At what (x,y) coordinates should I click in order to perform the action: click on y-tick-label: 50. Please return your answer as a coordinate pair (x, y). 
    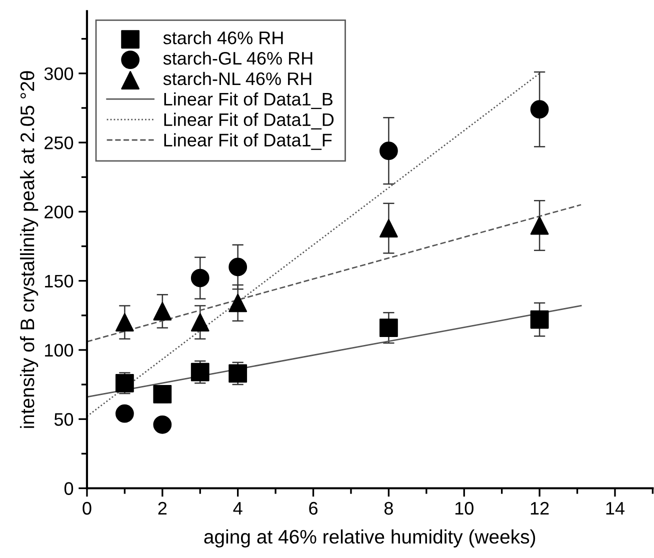
    Looking at the image, I should click on (64, 419).